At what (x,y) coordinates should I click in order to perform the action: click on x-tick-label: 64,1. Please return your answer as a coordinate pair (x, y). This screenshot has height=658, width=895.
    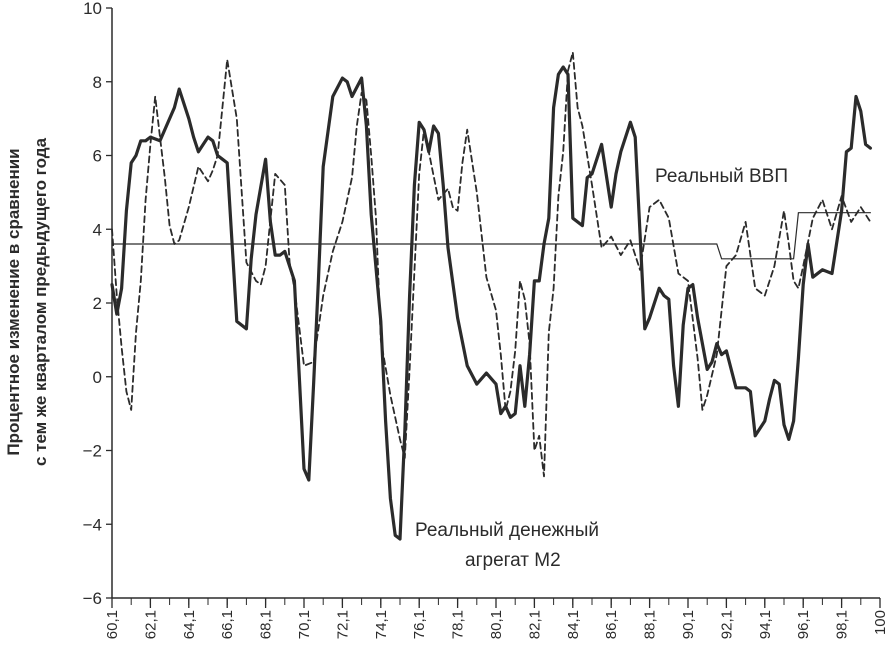
    Looking at the image, I should click on (189, 624).